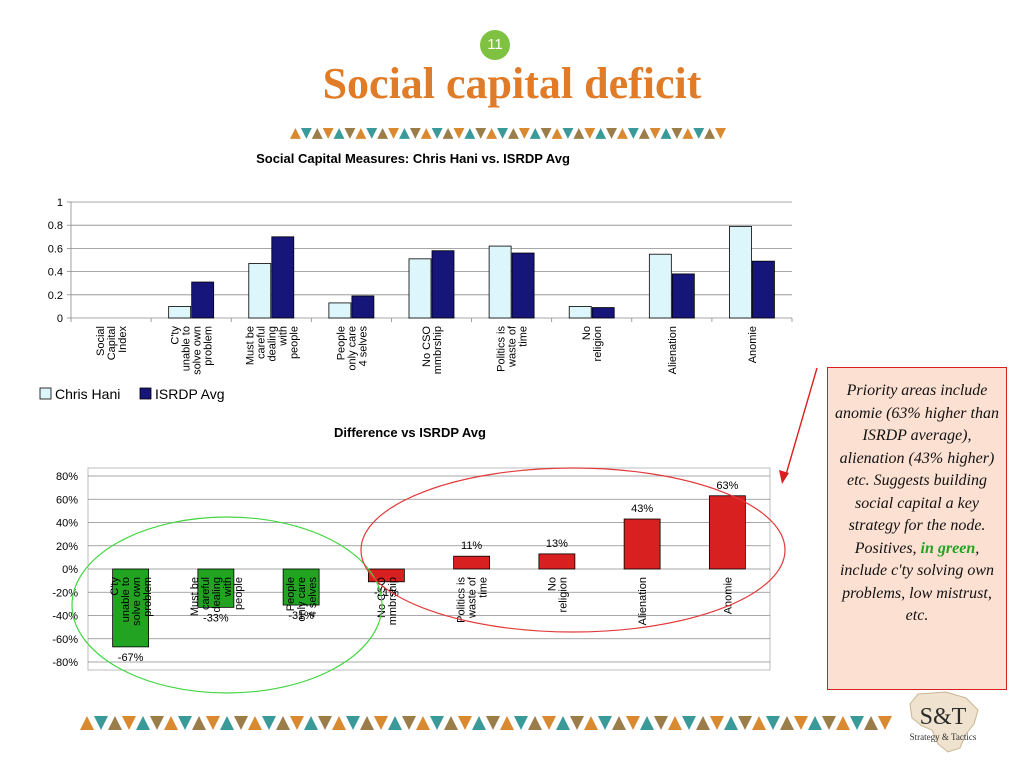 This screenshot has width=1024, height=768. What do you see at coordinates (352, 348) in the screenshot?
I see `x-tick-label-line: only care` at bounding box center [352, 348].